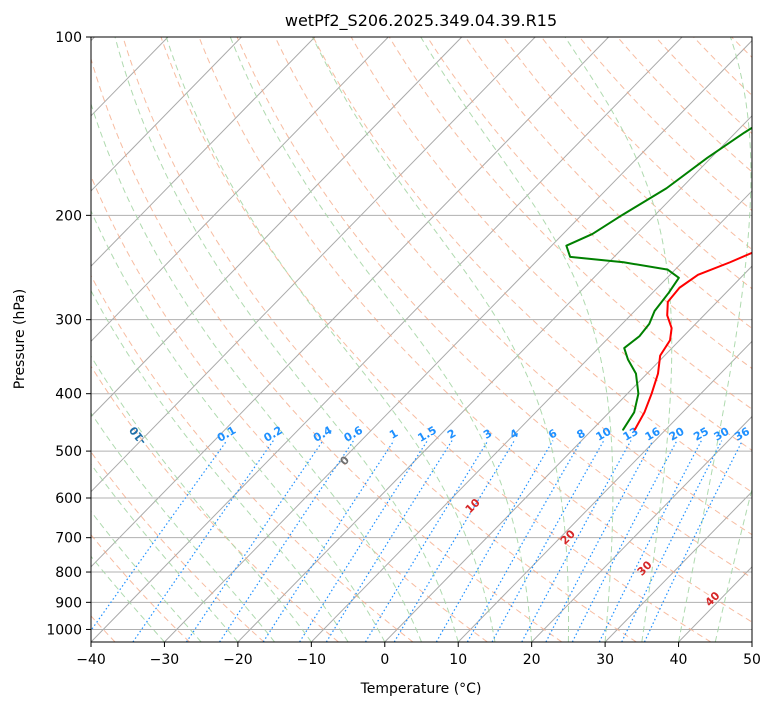 The image size is (775, 708). Describe the element at coordinates (68, 321) in the screenshot. I see `y-tick-label: 300` at that location.